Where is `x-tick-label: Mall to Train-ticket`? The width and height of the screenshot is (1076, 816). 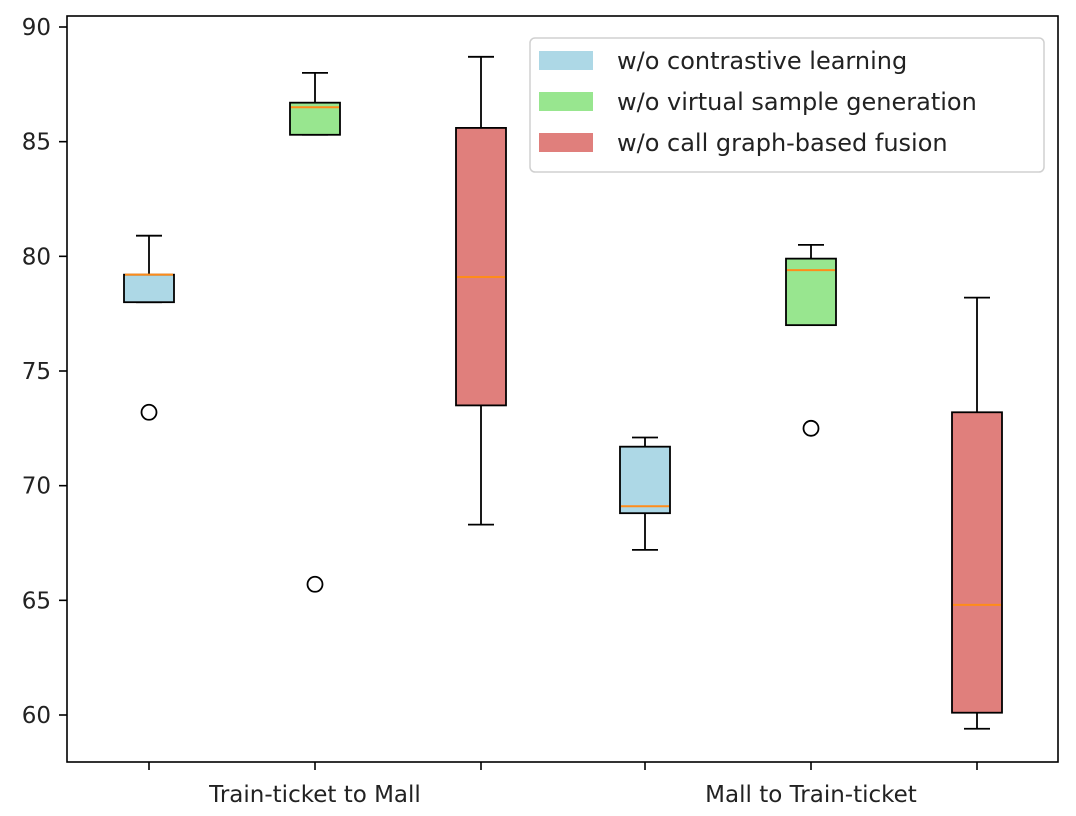
x-tick-label: Mall to Train-ticket is located at coordinates (811, 795).